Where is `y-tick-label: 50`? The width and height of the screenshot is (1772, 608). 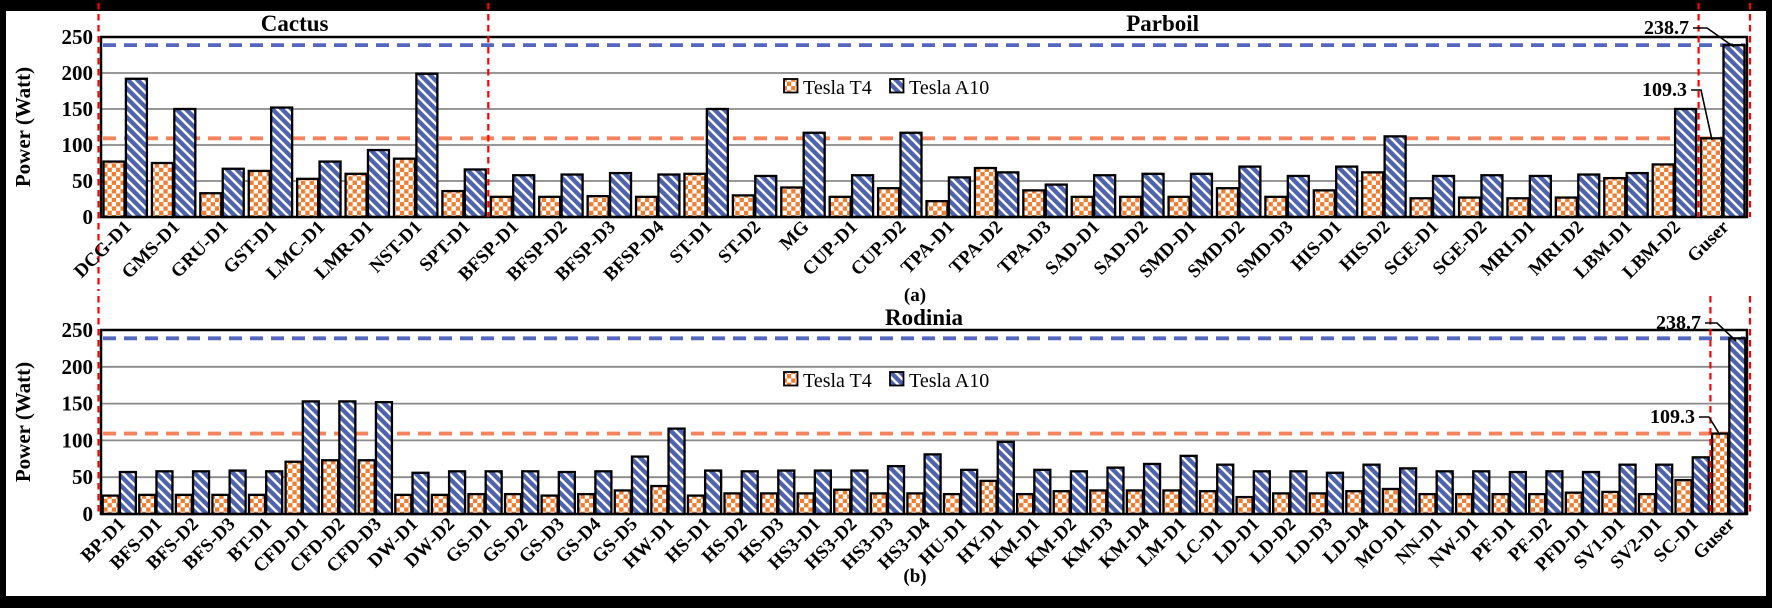 y-tick-label: 50 is located at coordinates (82, 477).